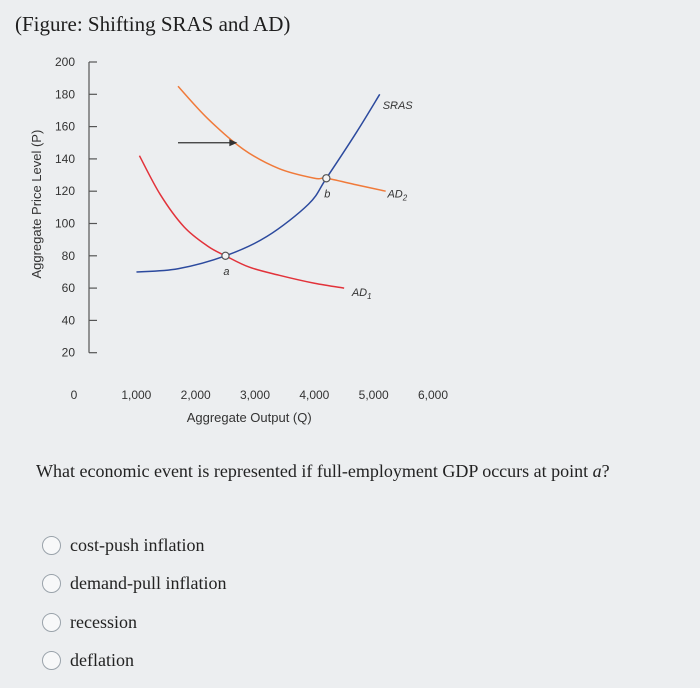 This screenshot has height=688, width=700. What do you see at coordinates (249, 417) in the screenshot?
I see `x-axis-title: Aggregate Output (Q)` at bounding box center [249, 417].